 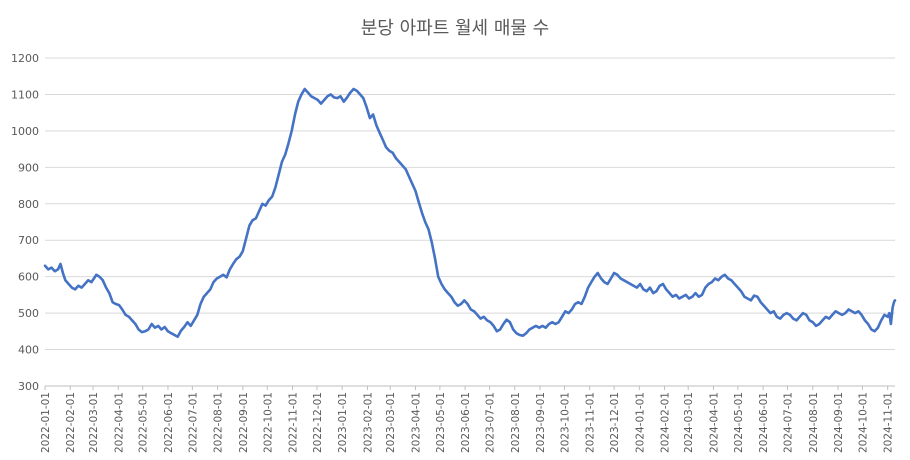 I want to click on x-tick-label: 2023-09-01, so click(x=541, y=422).